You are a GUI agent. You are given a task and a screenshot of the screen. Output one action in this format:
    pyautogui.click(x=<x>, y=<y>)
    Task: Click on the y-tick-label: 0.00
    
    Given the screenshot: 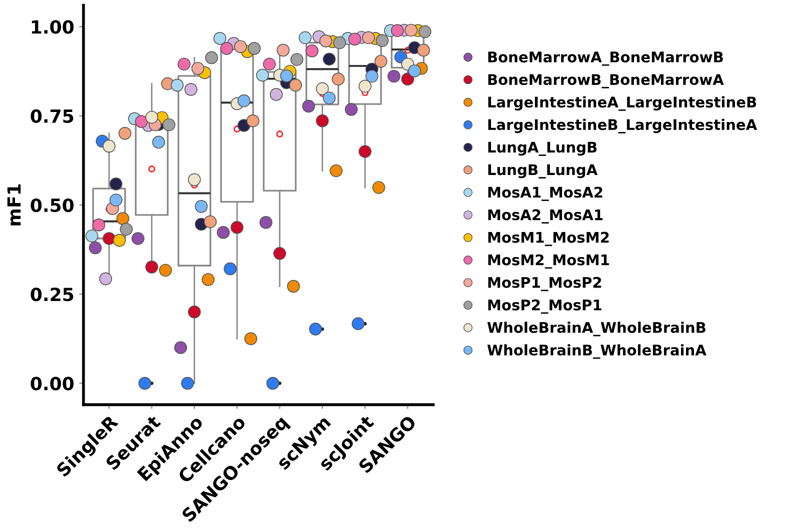 What is the action you would take?
    pyautogui.click(x=52, y=383)
    